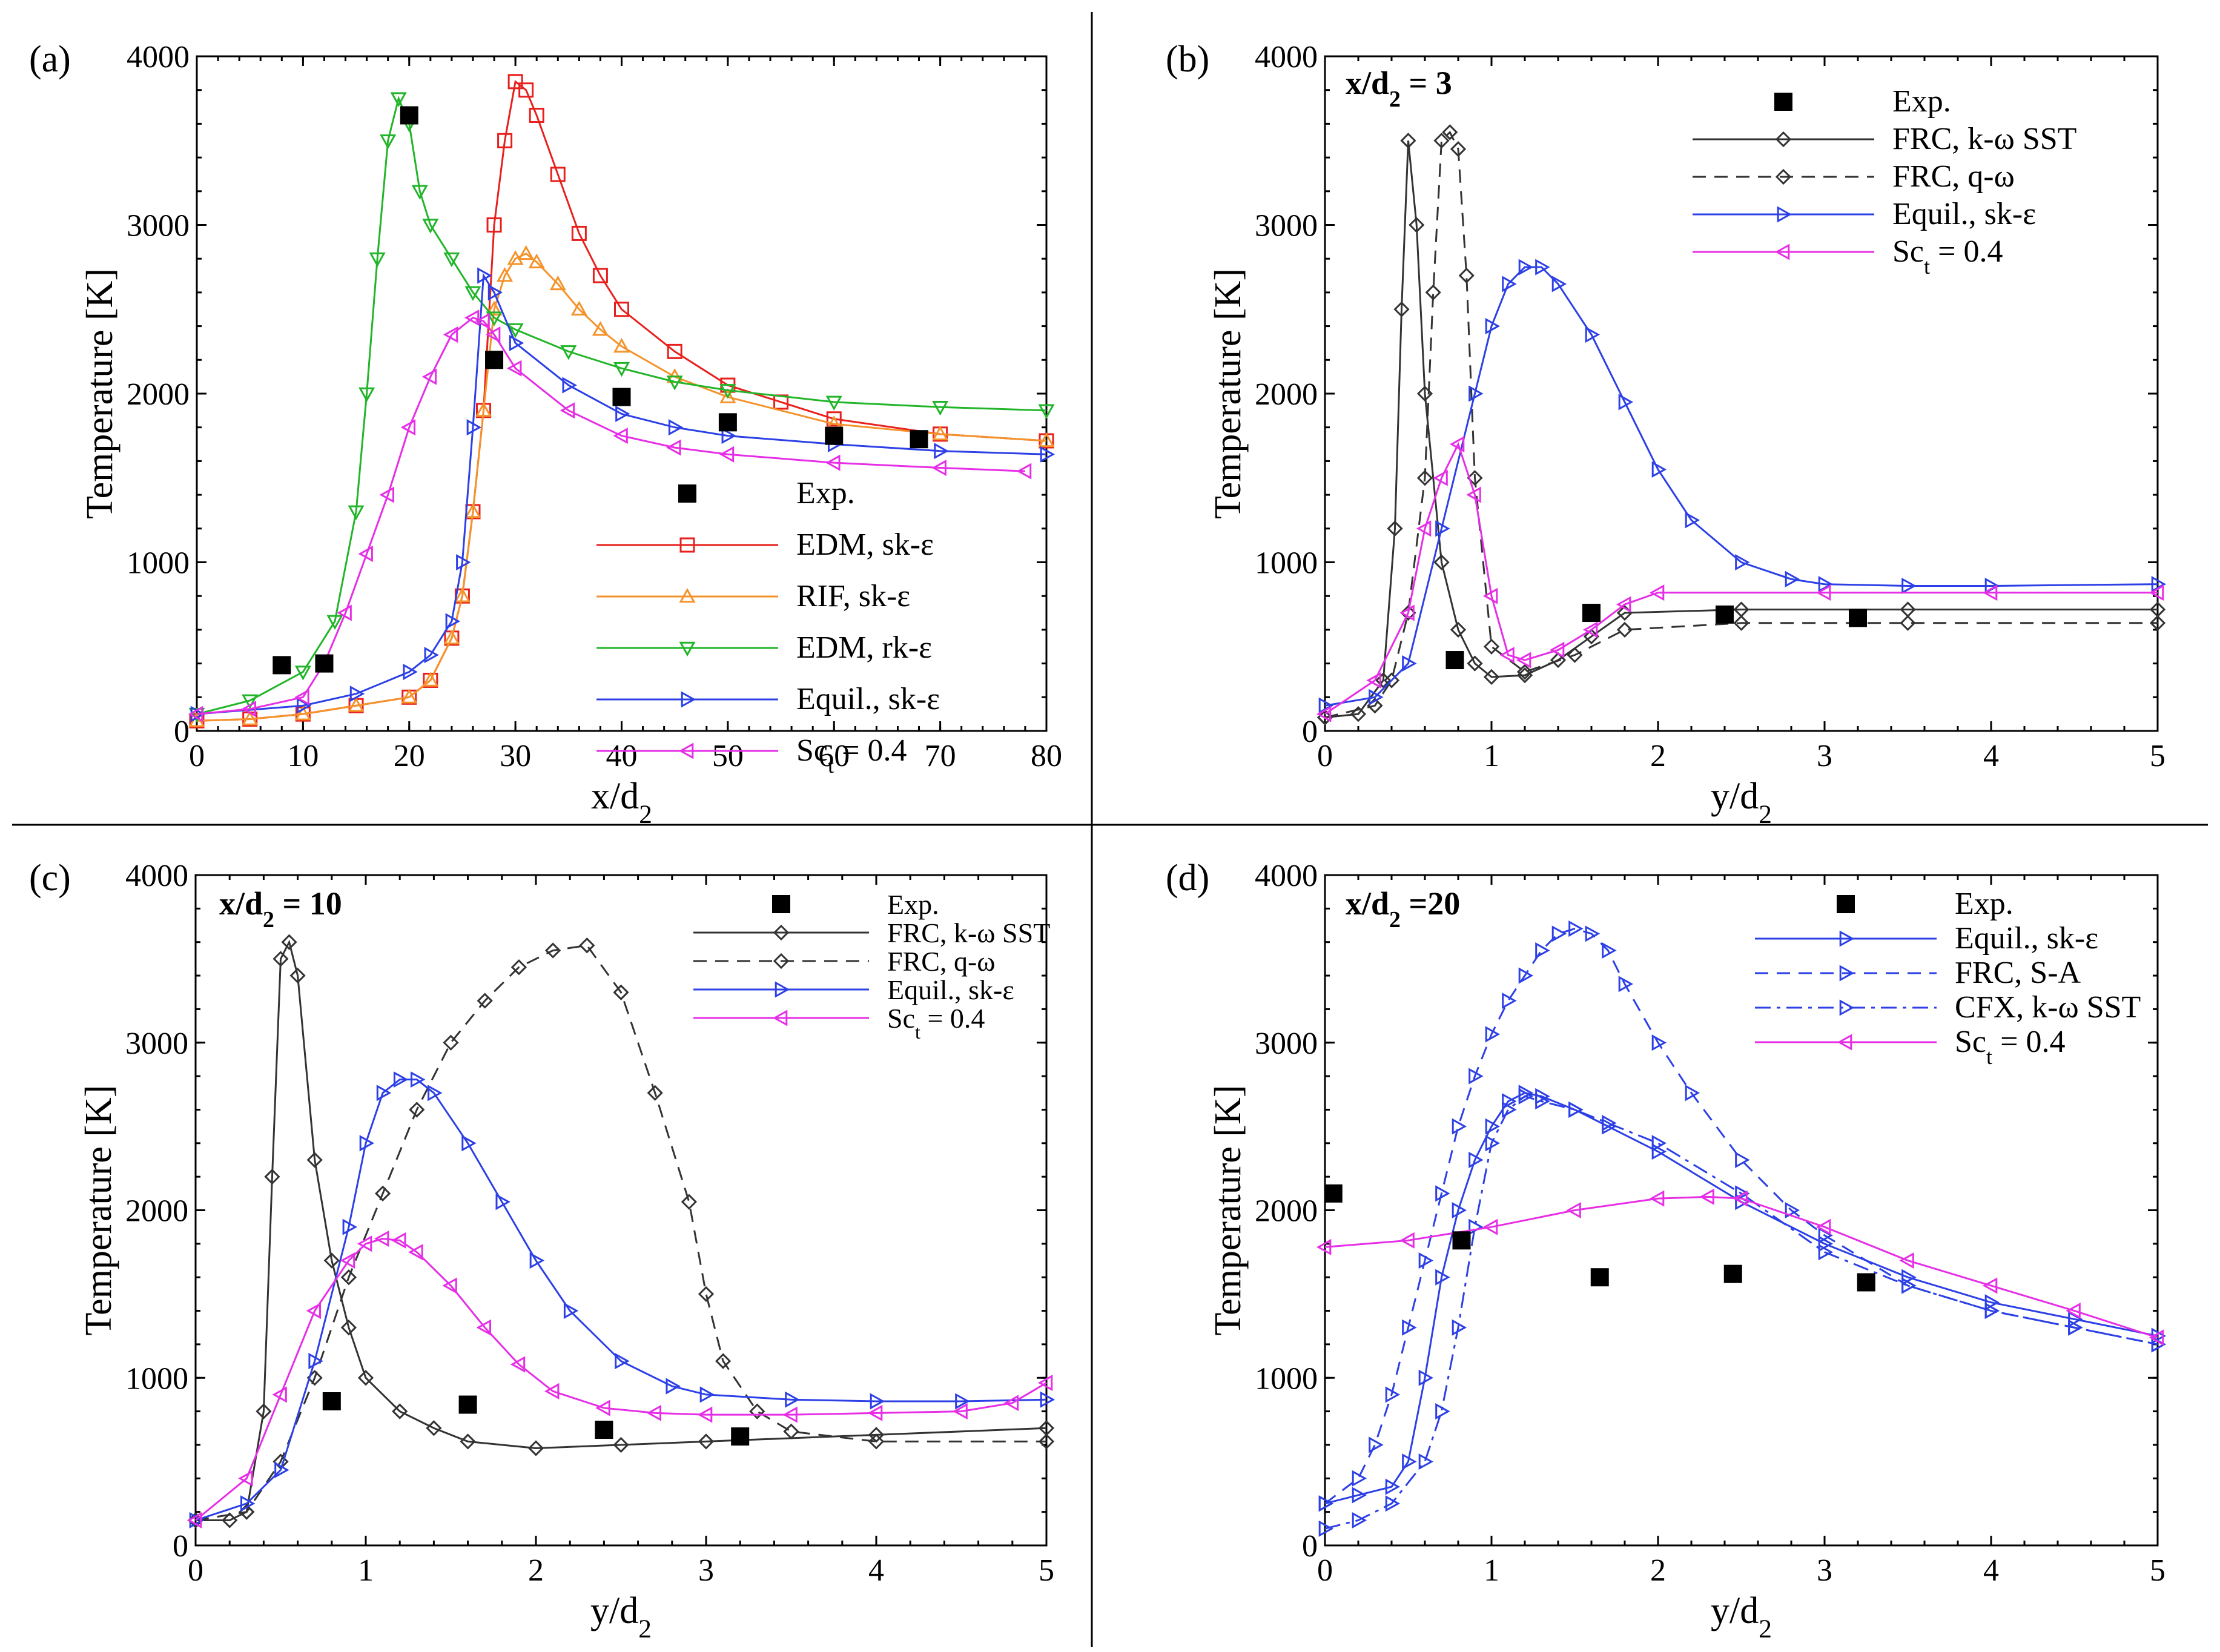  I want to click on legend-label: EDM, sk-ε, so click(865, 544).